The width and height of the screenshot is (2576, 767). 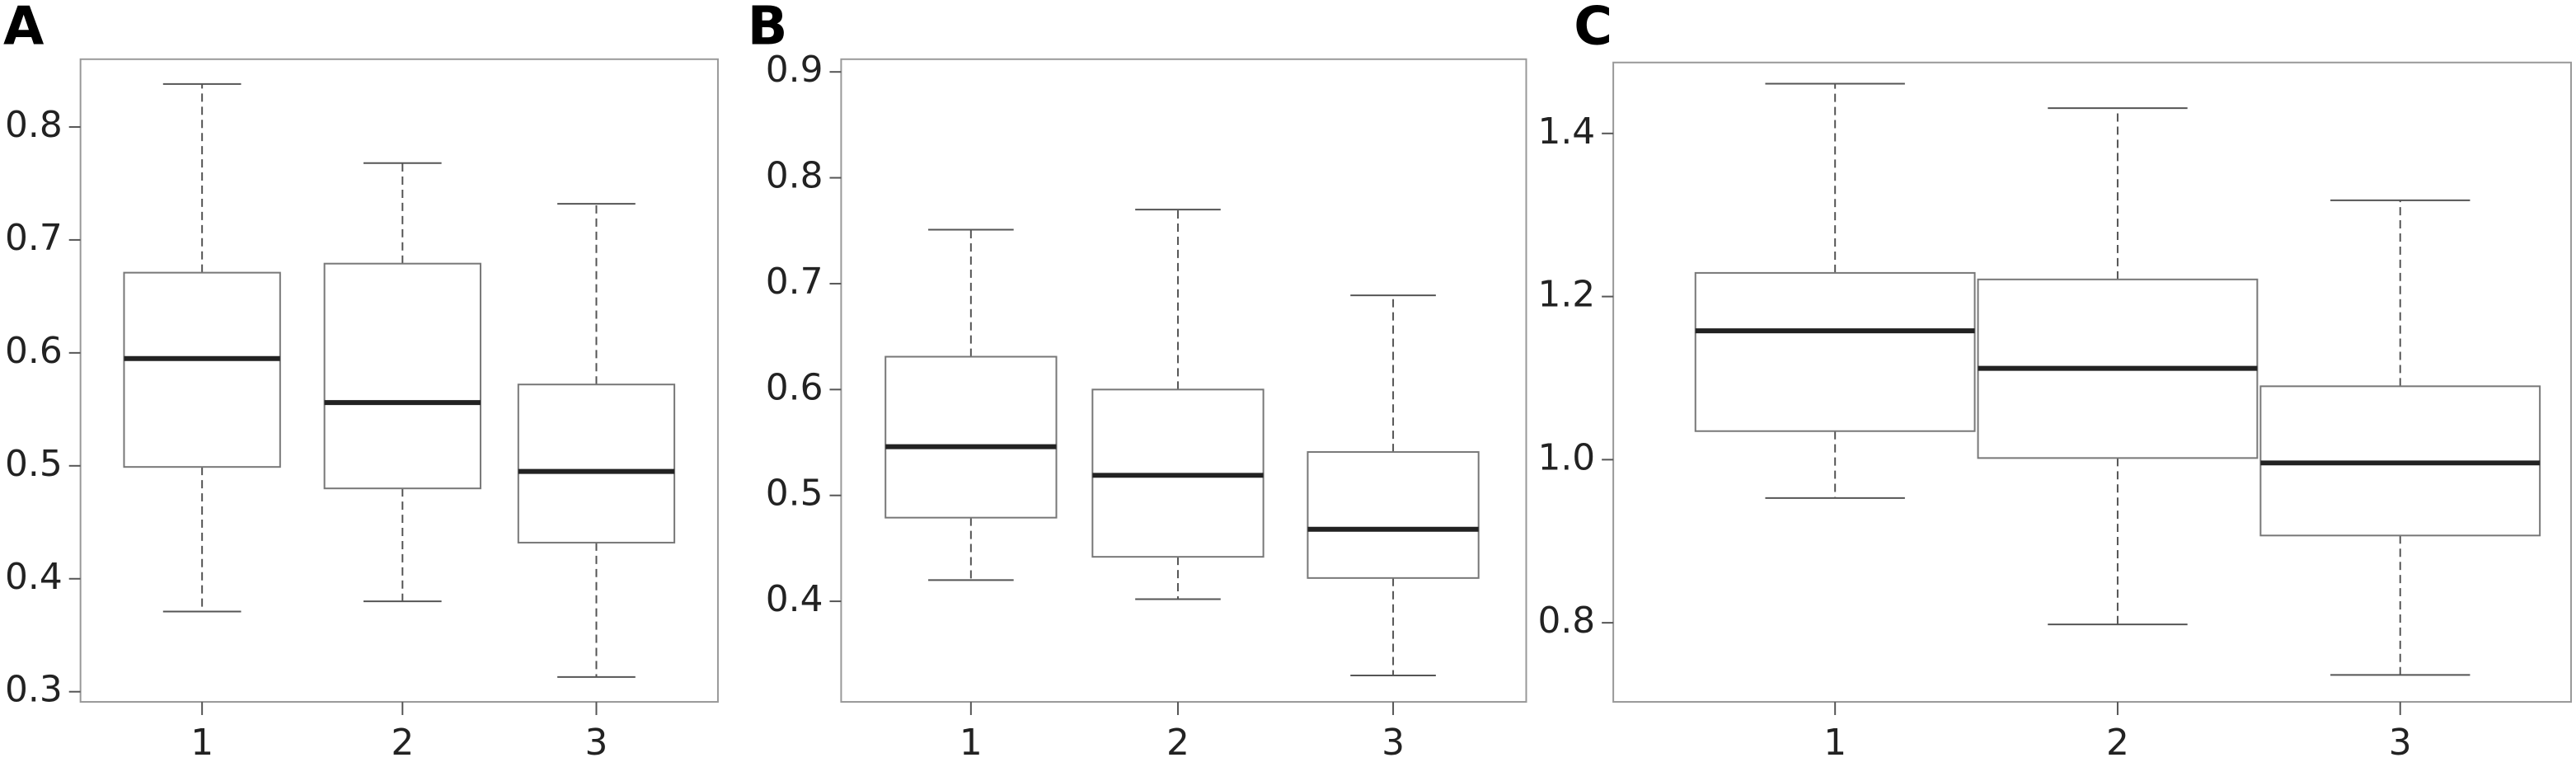 I want to click on y-tick-label: 1.4, so click(x=1566, y=132).